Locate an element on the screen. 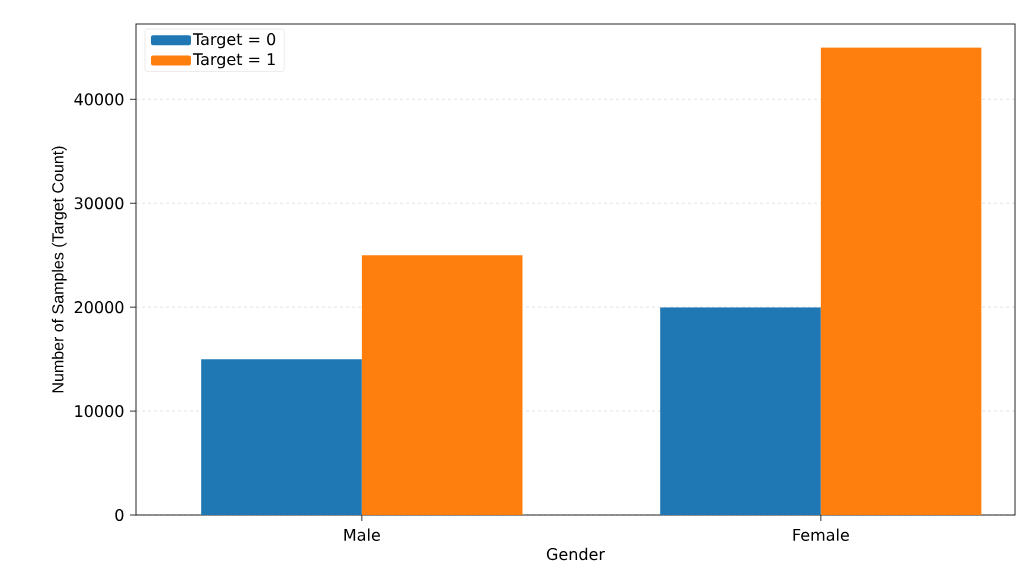 The width and height of the screenshot is (1023, 576). y-tick-label: 20000 is located at coordinates (99, 307).